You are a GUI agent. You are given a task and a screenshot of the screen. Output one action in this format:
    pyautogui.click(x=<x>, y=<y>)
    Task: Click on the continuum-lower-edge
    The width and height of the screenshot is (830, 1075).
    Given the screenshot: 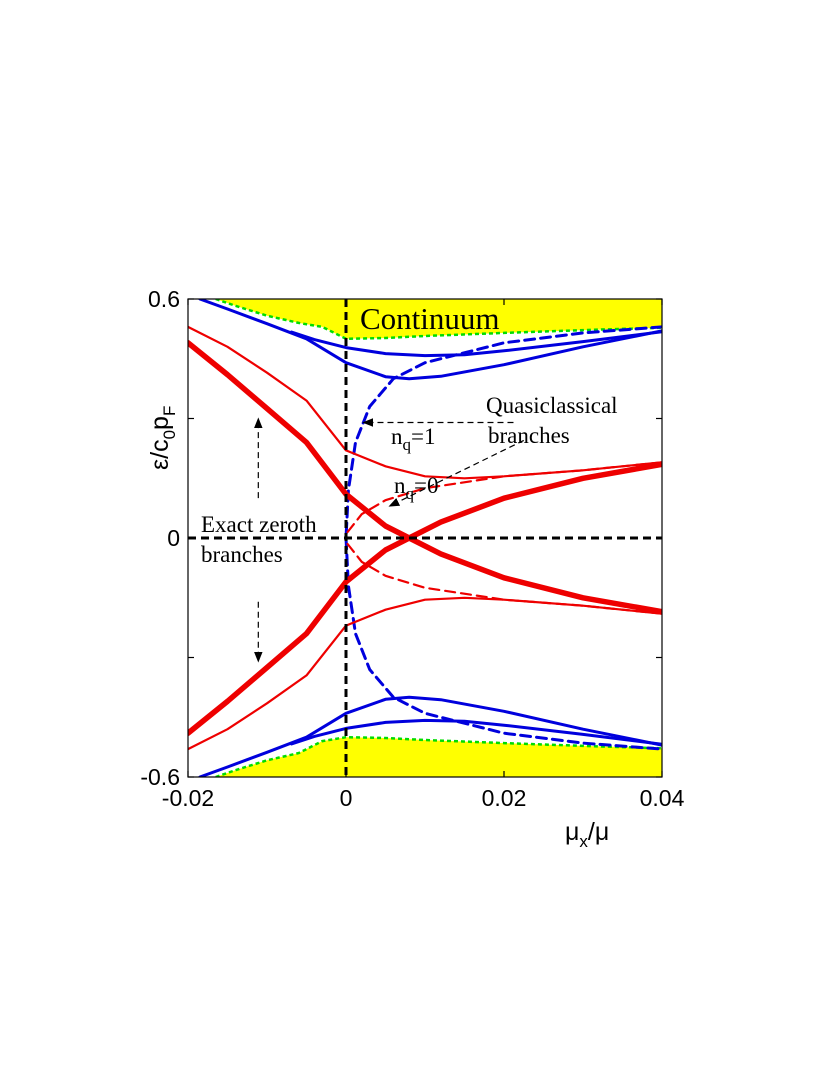 What is the action you would take?
    pyautogui.click(x=438, y=756)
    